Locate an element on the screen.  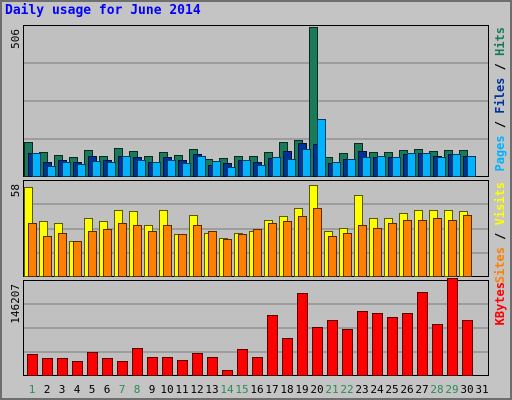
x-axis-day-label-2: 2 is located at coordinates (47, 389).